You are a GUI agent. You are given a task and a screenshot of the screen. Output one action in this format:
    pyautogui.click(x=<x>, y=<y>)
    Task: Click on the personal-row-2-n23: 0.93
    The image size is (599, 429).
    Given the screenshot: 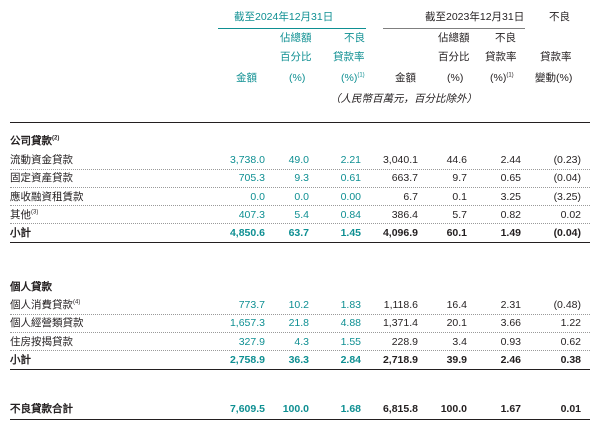 What is the action you would take?
    pyautogui.click(x=510, y=341)
    